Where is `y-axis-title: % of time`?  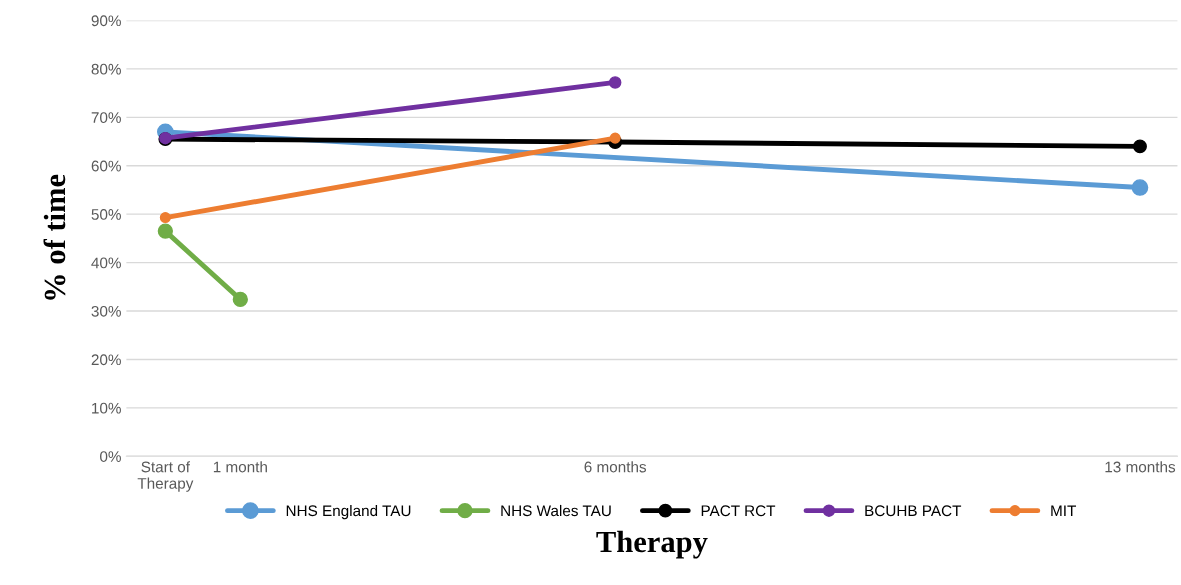 y-axis-title: % of time is located at coordinates (54, 237).